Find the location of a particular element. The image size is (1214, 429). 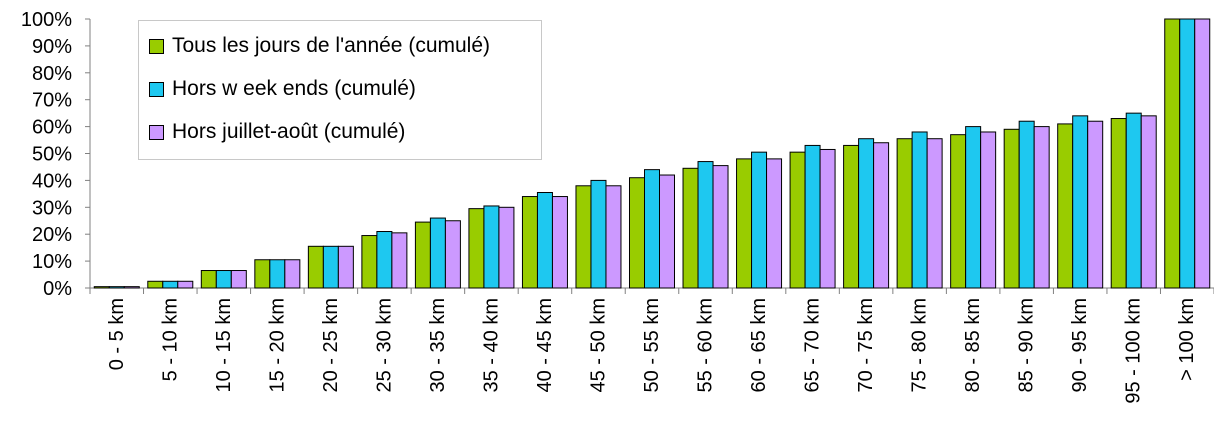

x-tick-label: 90 - 95 km is located at coordinates (1080, 345).